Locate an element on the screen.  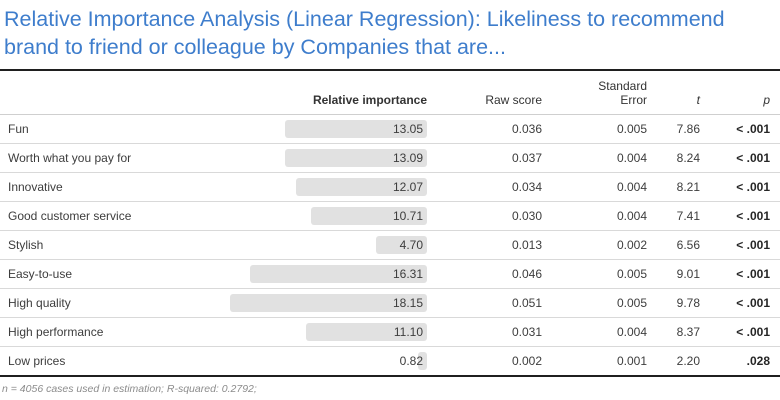
importance-value: 18.15 is located at coordinates (407, 303).